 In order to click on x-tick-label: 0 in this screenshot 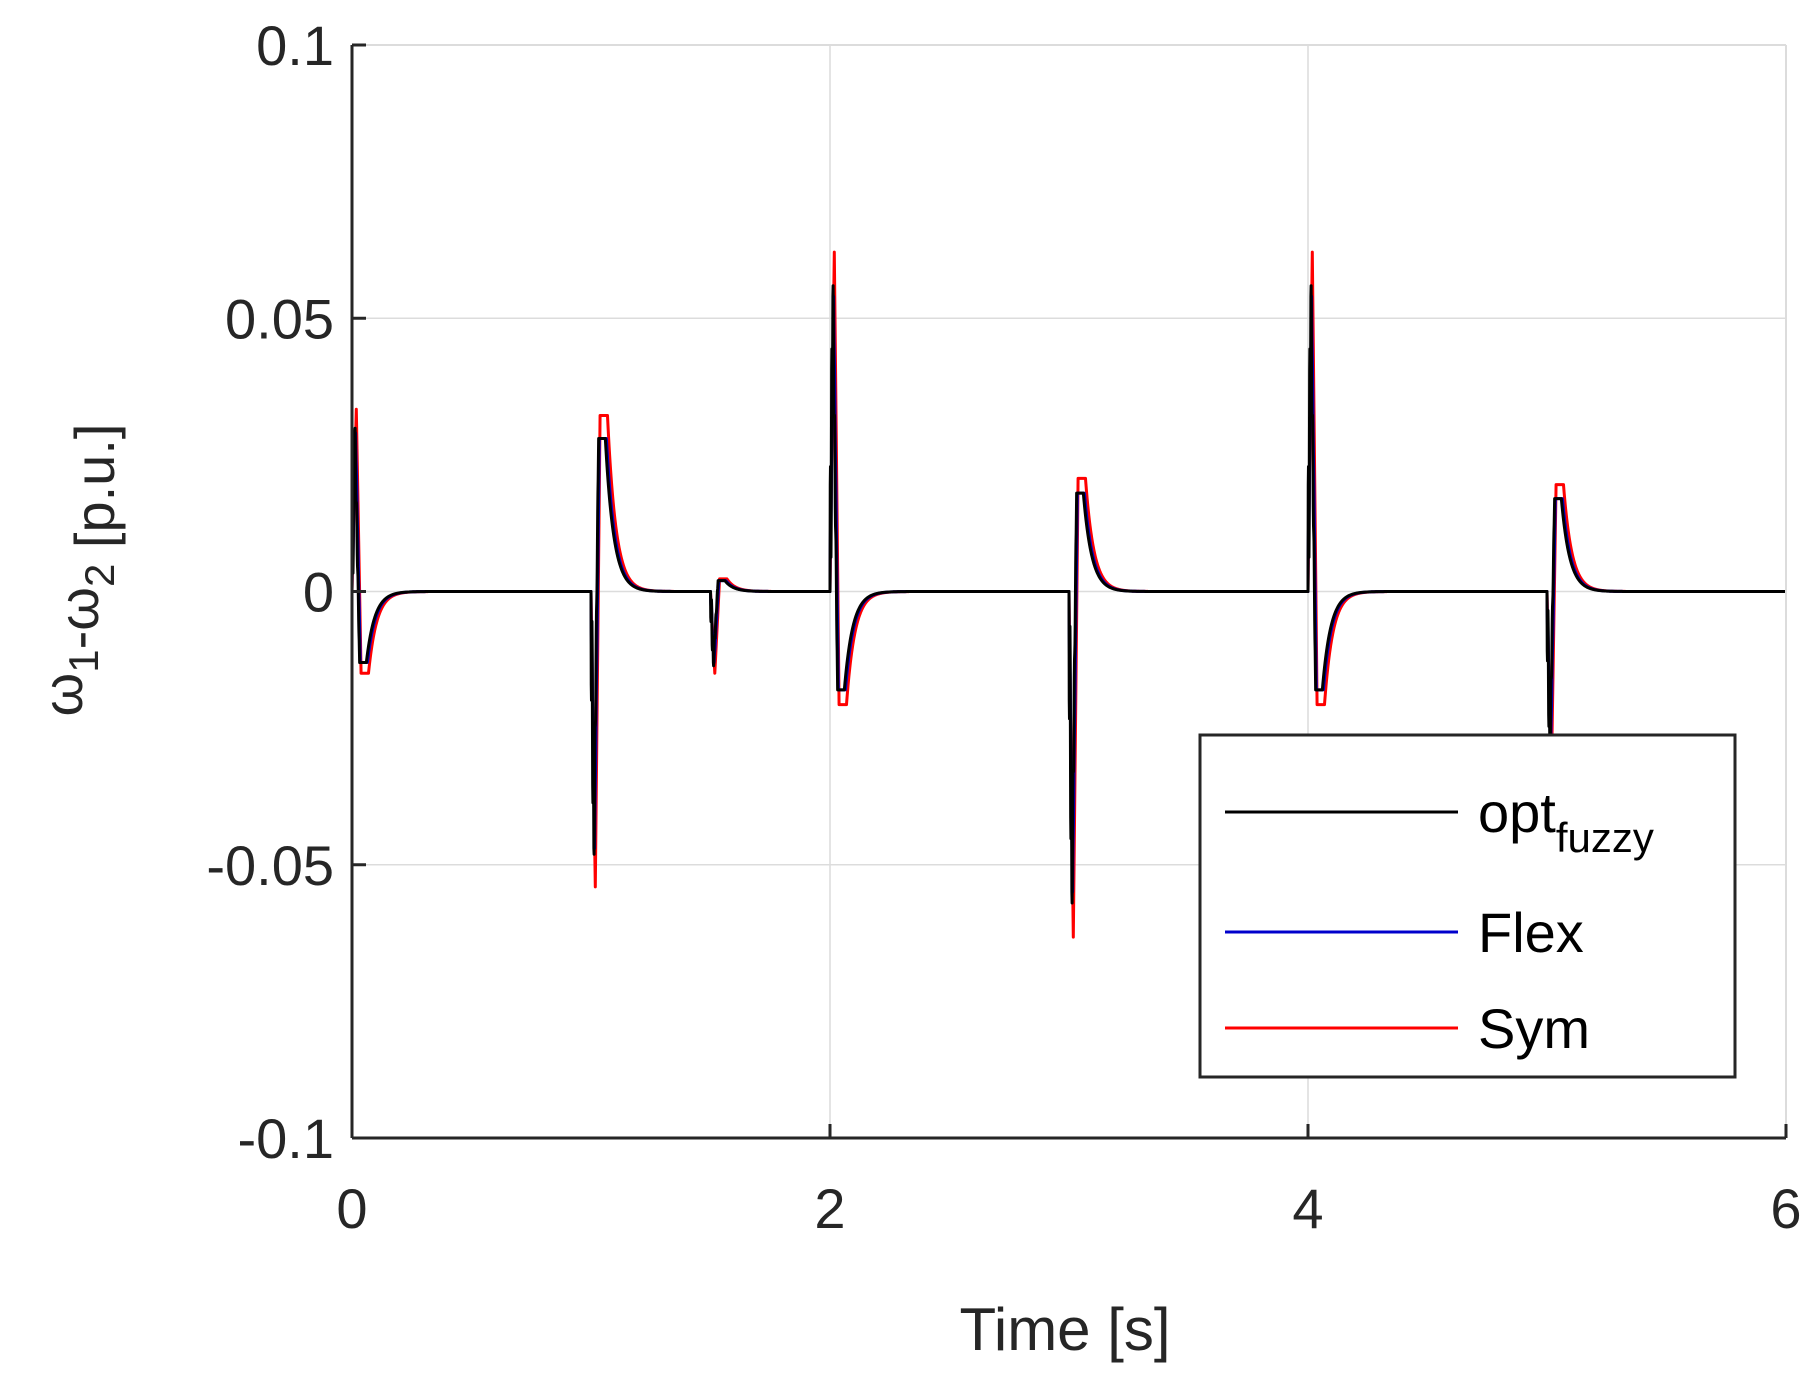, I will do `click(351, 1208)`.